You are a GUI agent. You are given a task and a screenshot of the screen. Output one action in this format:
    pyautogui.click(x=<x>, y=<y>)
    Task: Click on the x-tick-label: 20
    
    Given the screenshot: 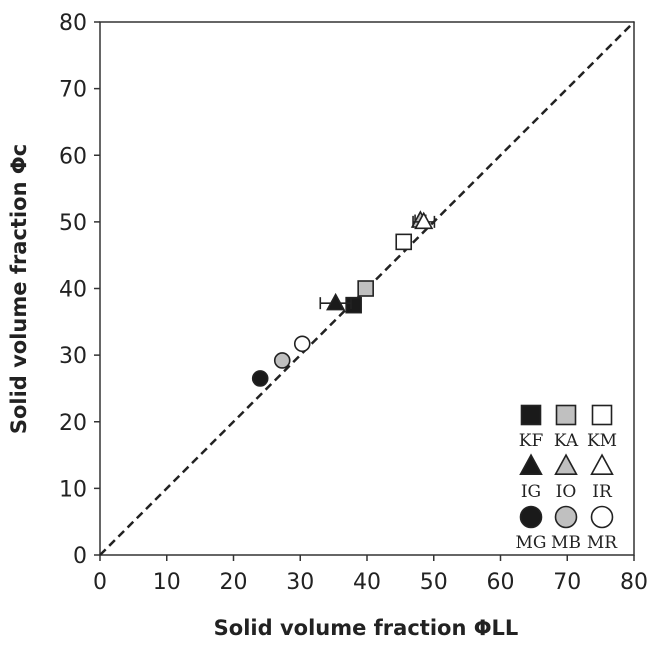 What is the action you would take?
    pyautogui.click(x=234, y=582)
    